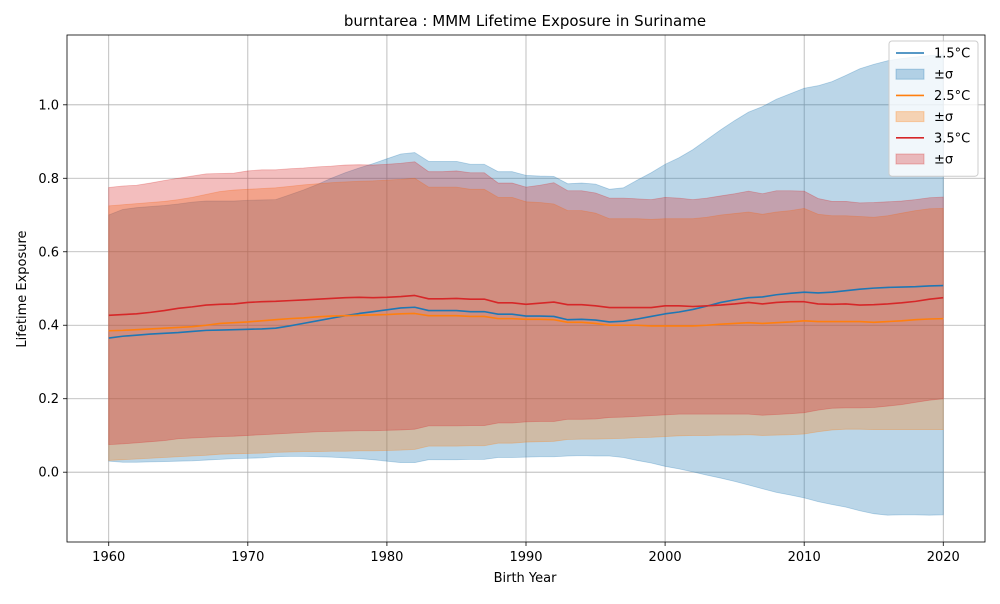 The width and height of the screenshot is (1000, 604). What do you see at coordinates (48, 105) in the screenshot?
I see `y-tick-label: 1.0` at bounding box center [48, 105].